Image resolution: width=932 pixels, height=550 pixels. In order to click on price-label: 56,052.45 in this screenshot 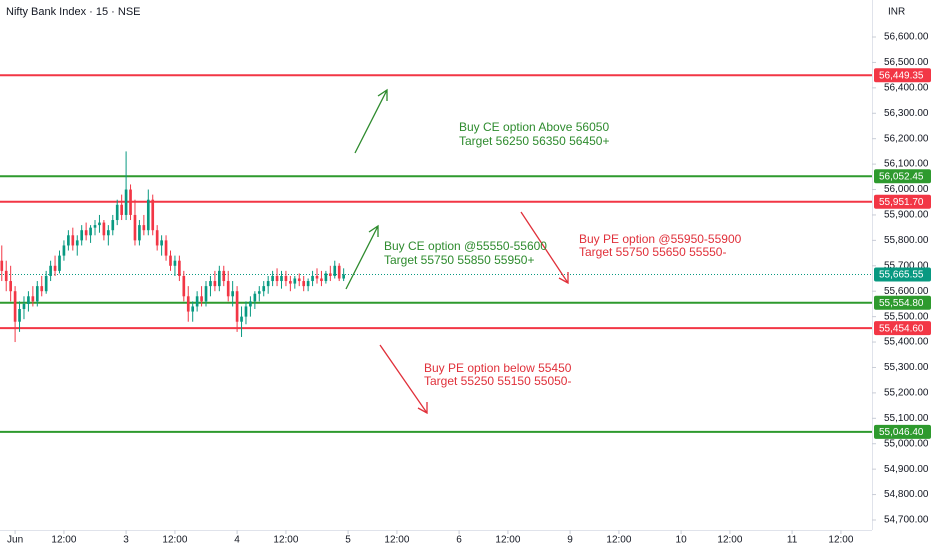, I will do `click(901, 176)`.